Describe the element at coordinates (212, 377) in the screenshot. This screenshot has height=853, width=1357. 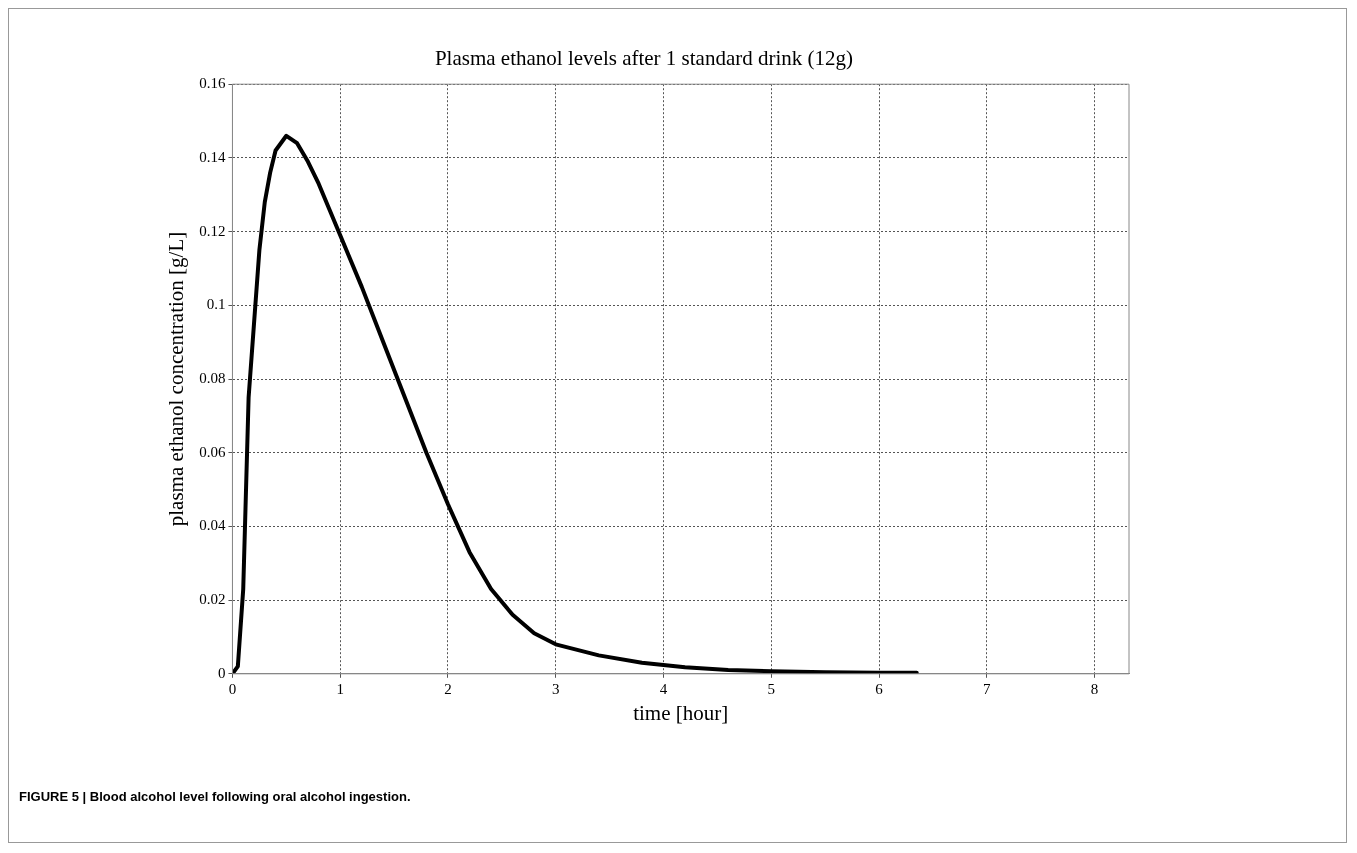
I see `y-tick-label: 0.08` at that location.